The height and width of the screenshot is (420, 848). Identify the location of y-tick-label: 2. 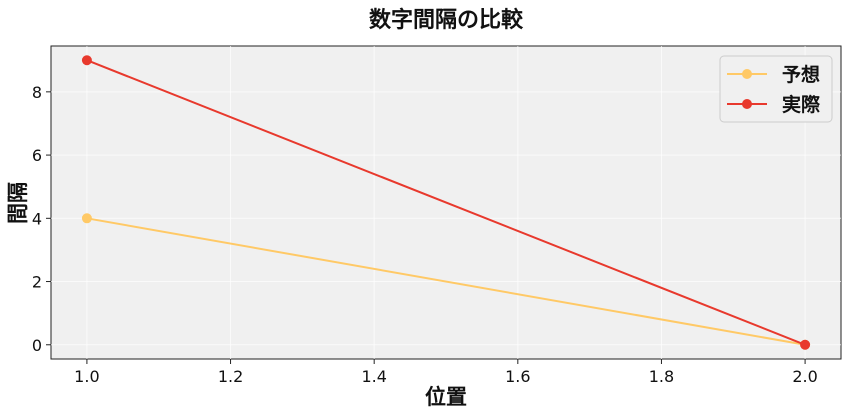
(37, 282).